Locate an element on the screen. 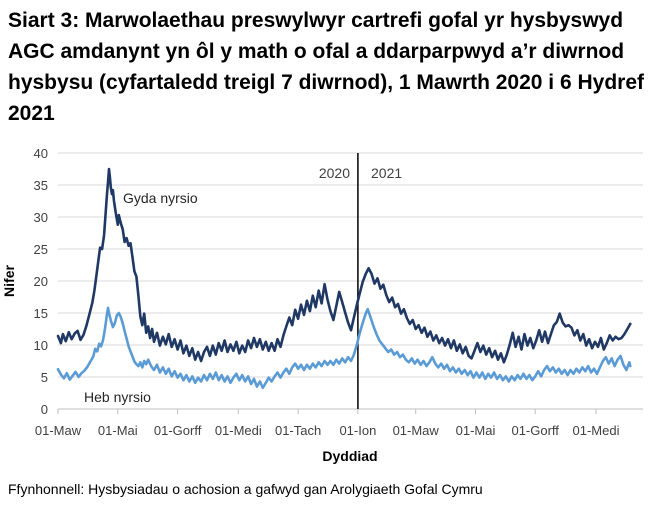  y-tick-label: 20 is located at coordinates (41, 281).